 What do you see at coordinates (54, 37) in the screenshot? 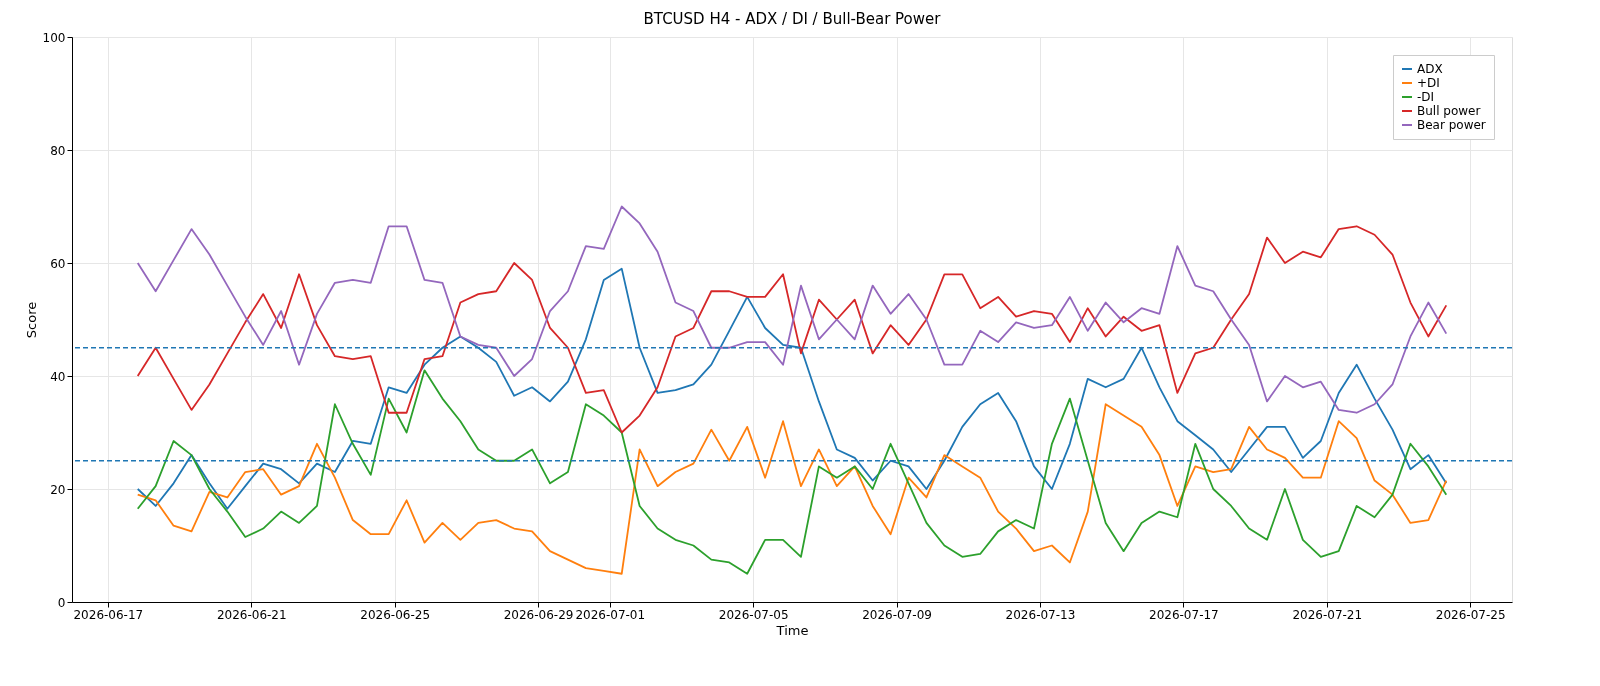
I see `y-tick-label: 100` at bounding box center [54, 37].